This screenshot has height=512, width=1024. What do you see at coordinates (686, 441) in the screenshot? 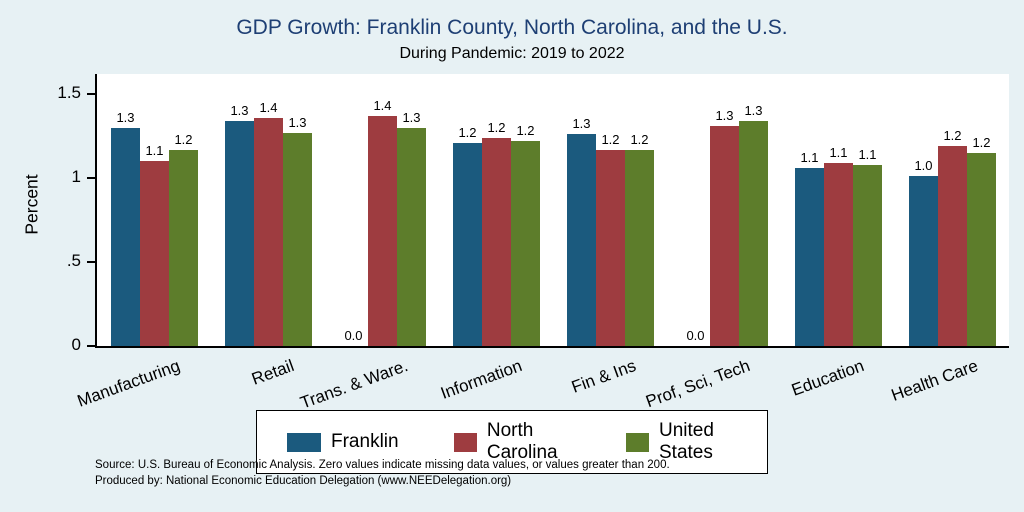
I see `legend-label: United States` at bounding box center [686, 441].